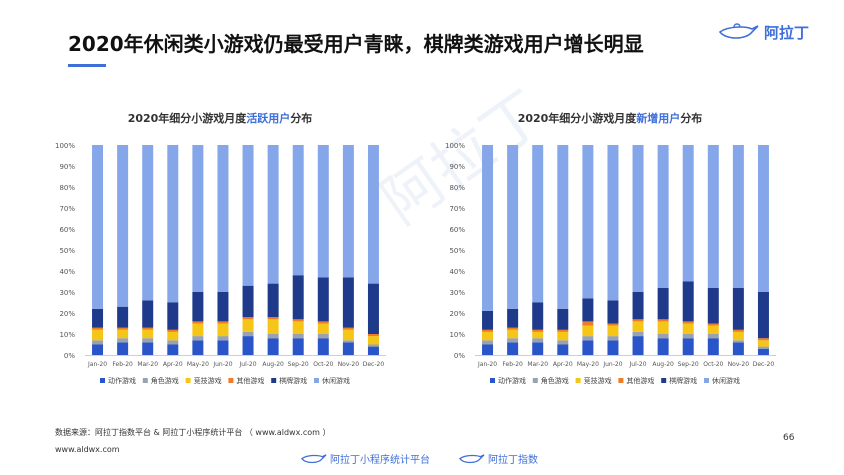 Image resolution: width=844 pixels, height=475 pixels. Describe the element at coordinates (356, 44) in the screenshot. I see `page-title: 2020年休闲类小游戏仍最受用户青睐，棋牌类游戏用户增长明显` at that location.